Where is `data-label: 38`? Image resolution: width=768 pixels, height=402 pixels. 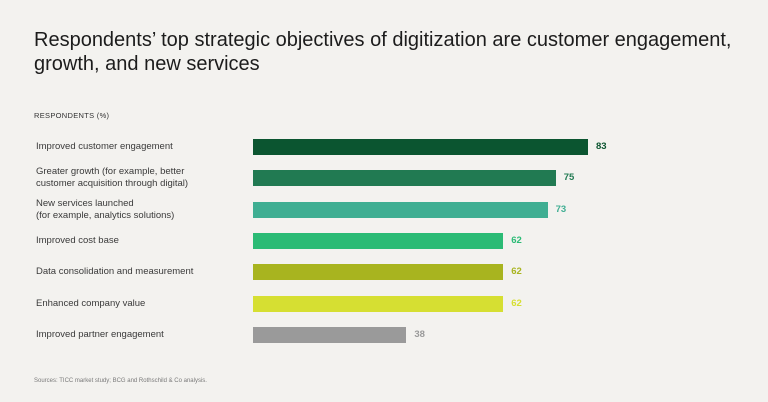
data-label: 38 is located at coordinates (419, 334).